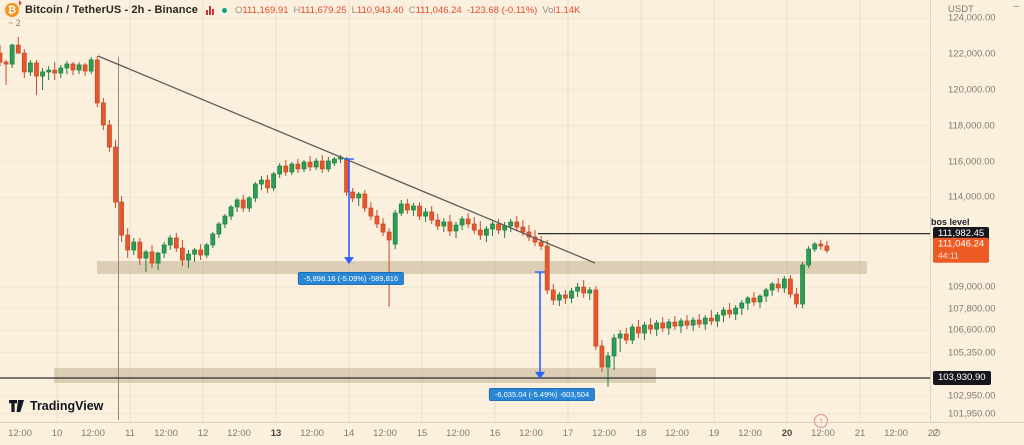  What do you see at coordinates (950, 222) in the screenshot?
I see `bos-level-label: bos level` at bounding box center [950, 222].